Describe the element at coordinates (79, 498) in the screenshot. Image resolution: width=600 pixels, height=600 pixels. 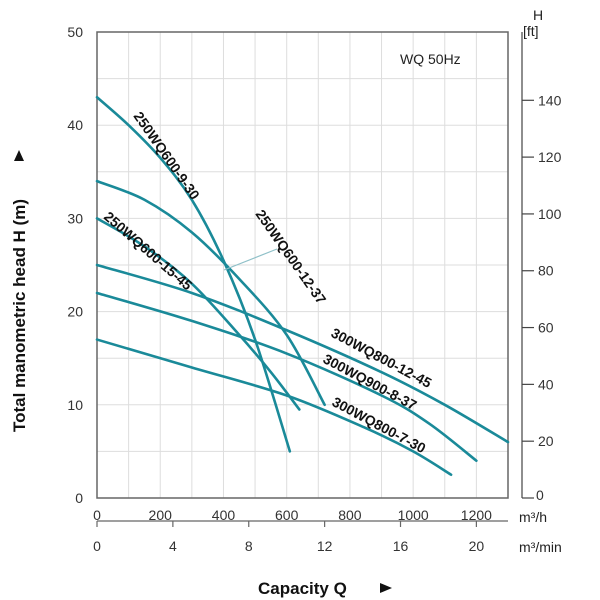
I see `y-tick-label: 0` at that location.